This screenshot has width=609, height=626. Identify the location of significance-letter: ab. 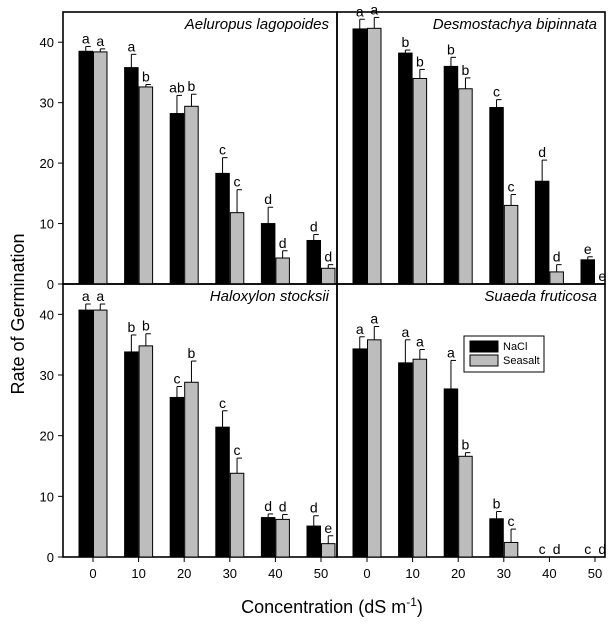
(177, 87).